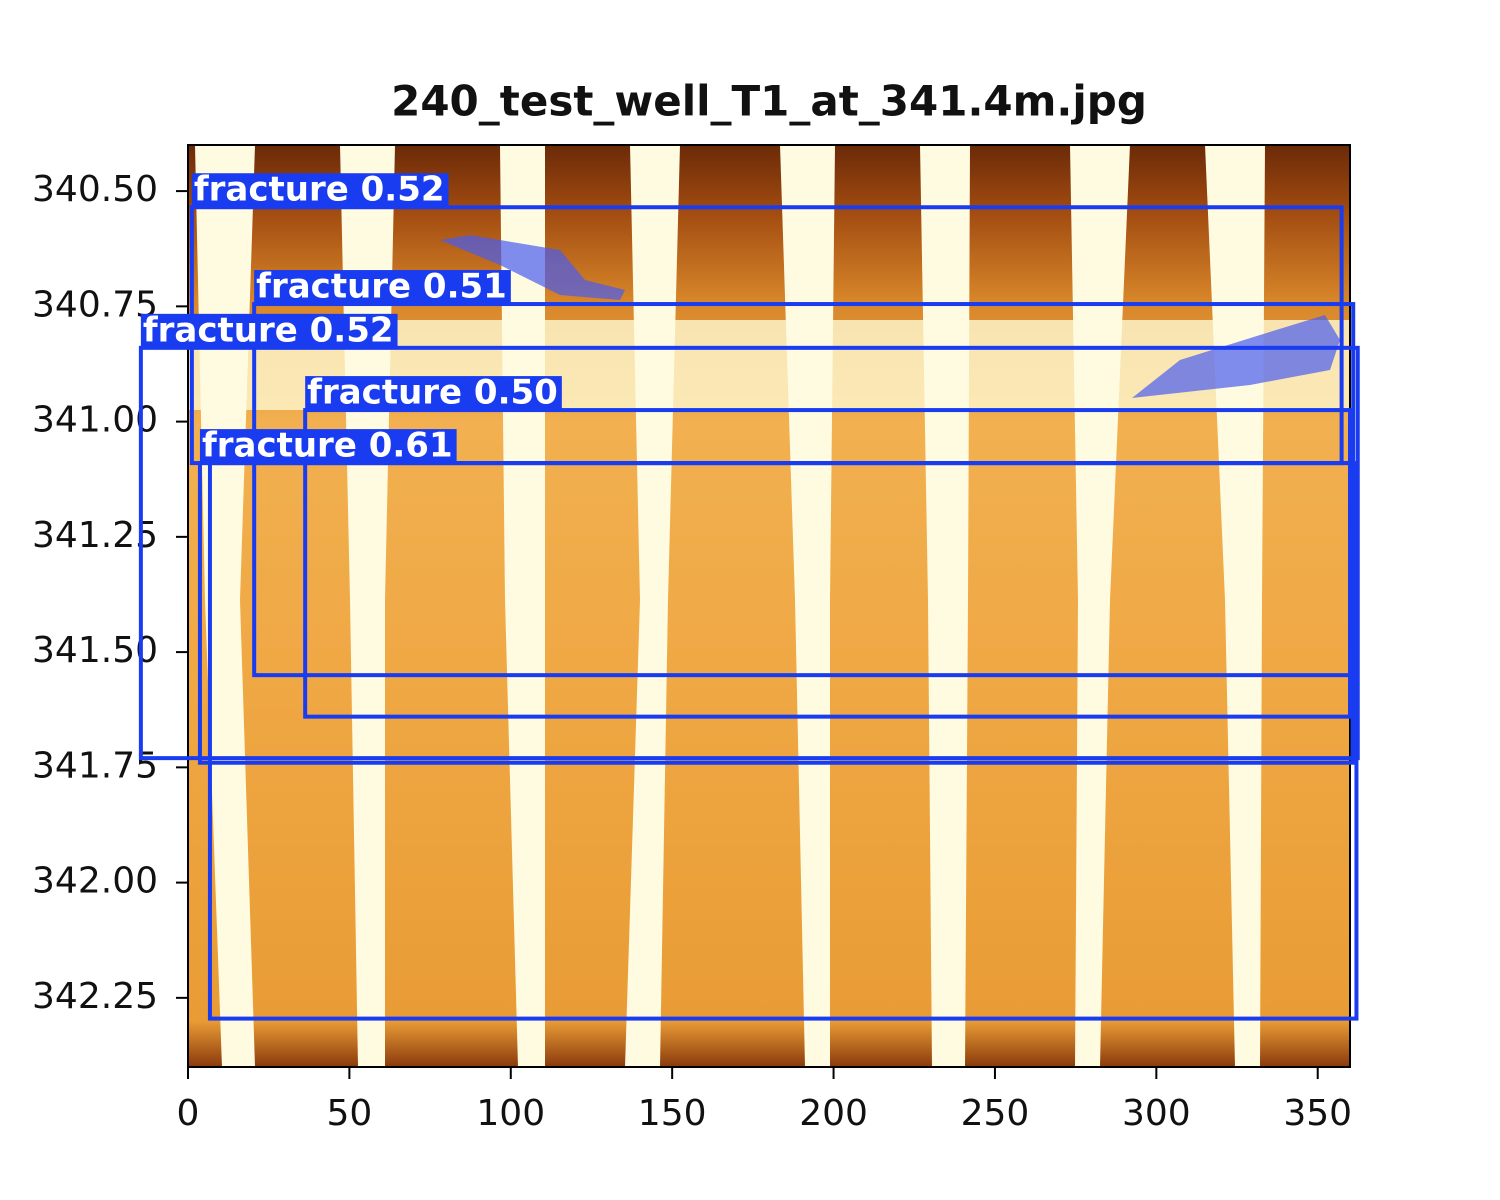  I want to click on x-tick-label: 150, so click(672, 1113).